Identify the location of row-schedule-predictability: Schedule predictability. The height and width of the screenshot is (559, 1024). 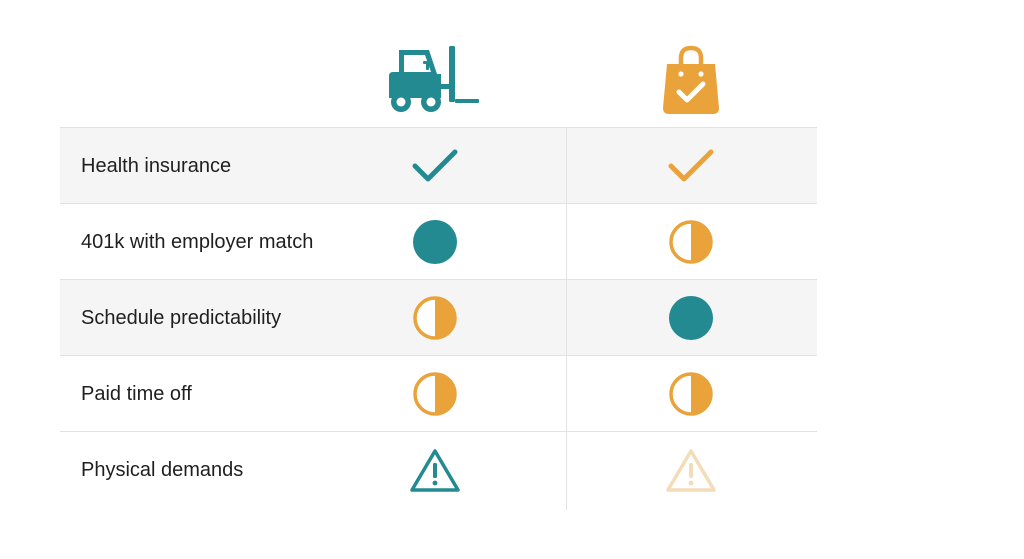
(438, 317).